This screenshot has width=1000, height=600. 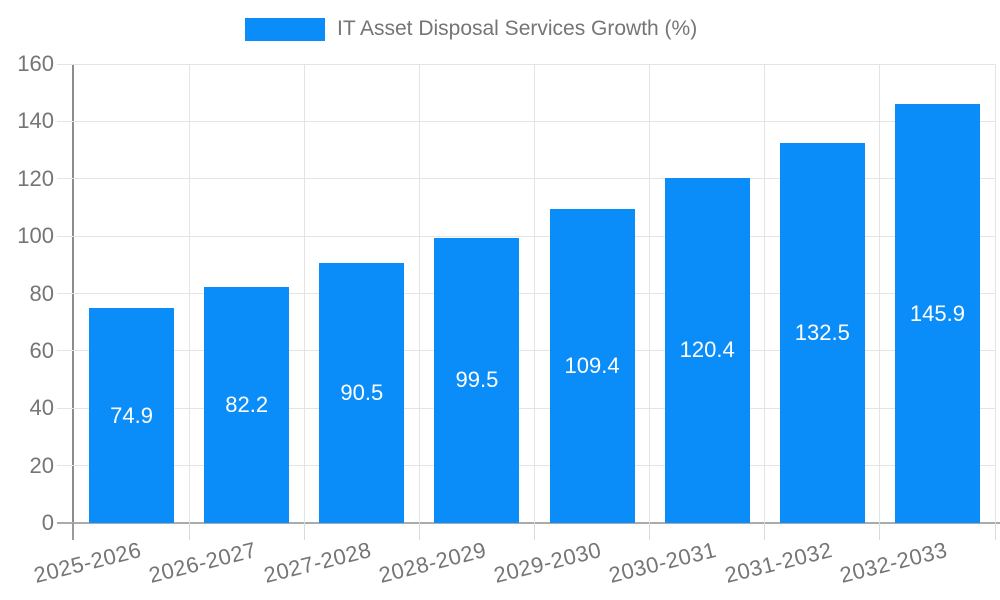 What do you see at coordinates (663, 562) in the screenshot?
I see `x-axis-tick-label: 2030-2031` at bounding box center [663, 562].